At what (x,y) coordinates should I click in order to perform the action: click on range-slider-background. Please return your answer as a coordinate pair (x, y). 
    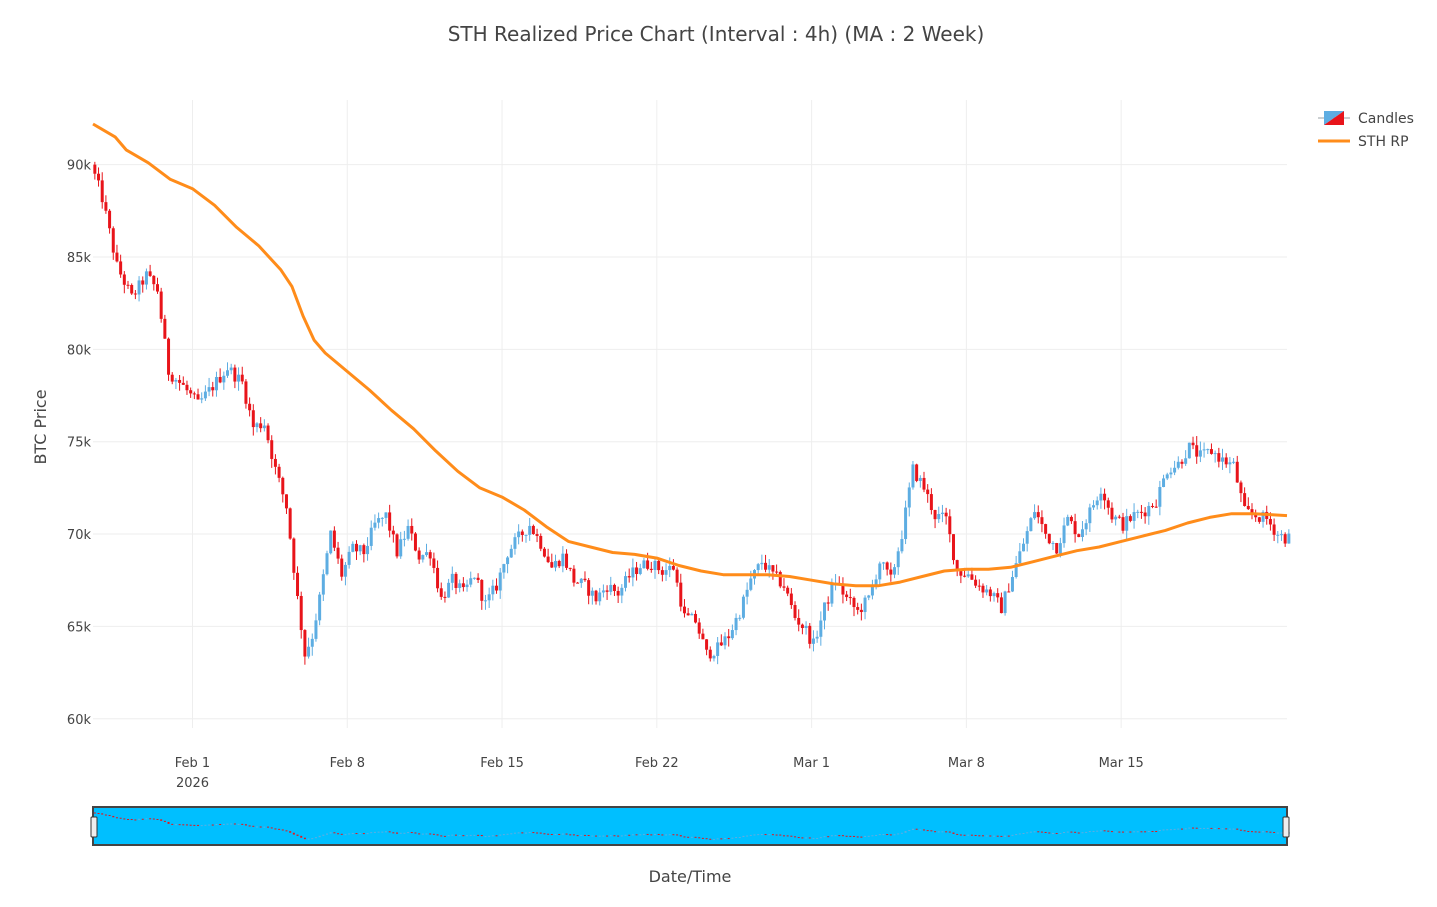
    Looking at the image, I should click on (690, 826).